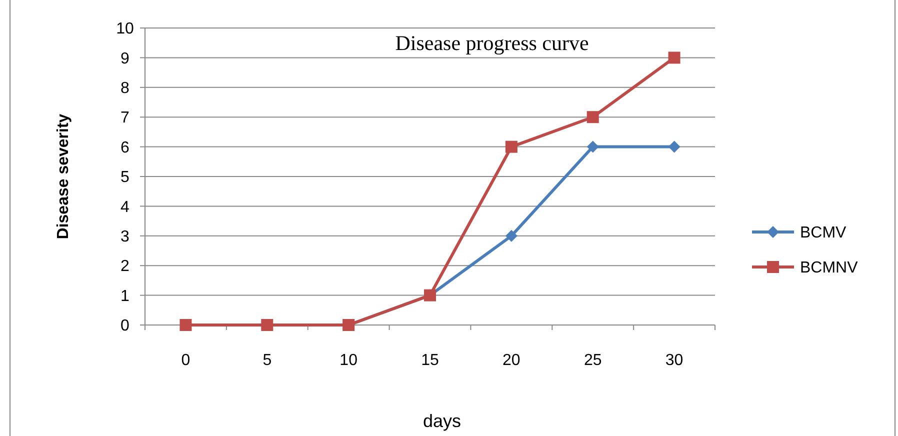 Image resolution: width=898 pixels, height=436 pixels. Describe the element at coordinates (823, 233) in the screenshot. I see `legend-label: BCMV` at that location.